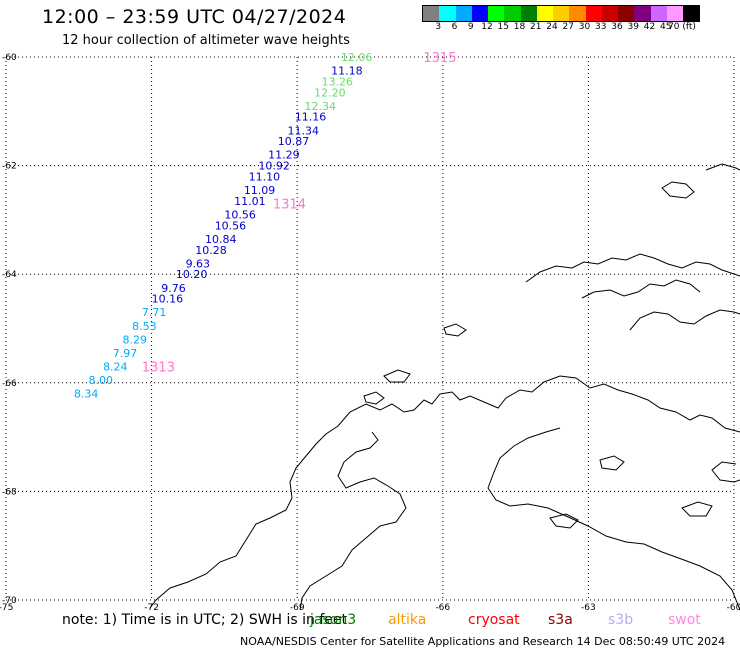 Image resolution: width=740 pixels, height=650 pixels. Describe the element at coordinates (144, 326) in the screenshot. I see `wave-height-label: 8.53` at that location.